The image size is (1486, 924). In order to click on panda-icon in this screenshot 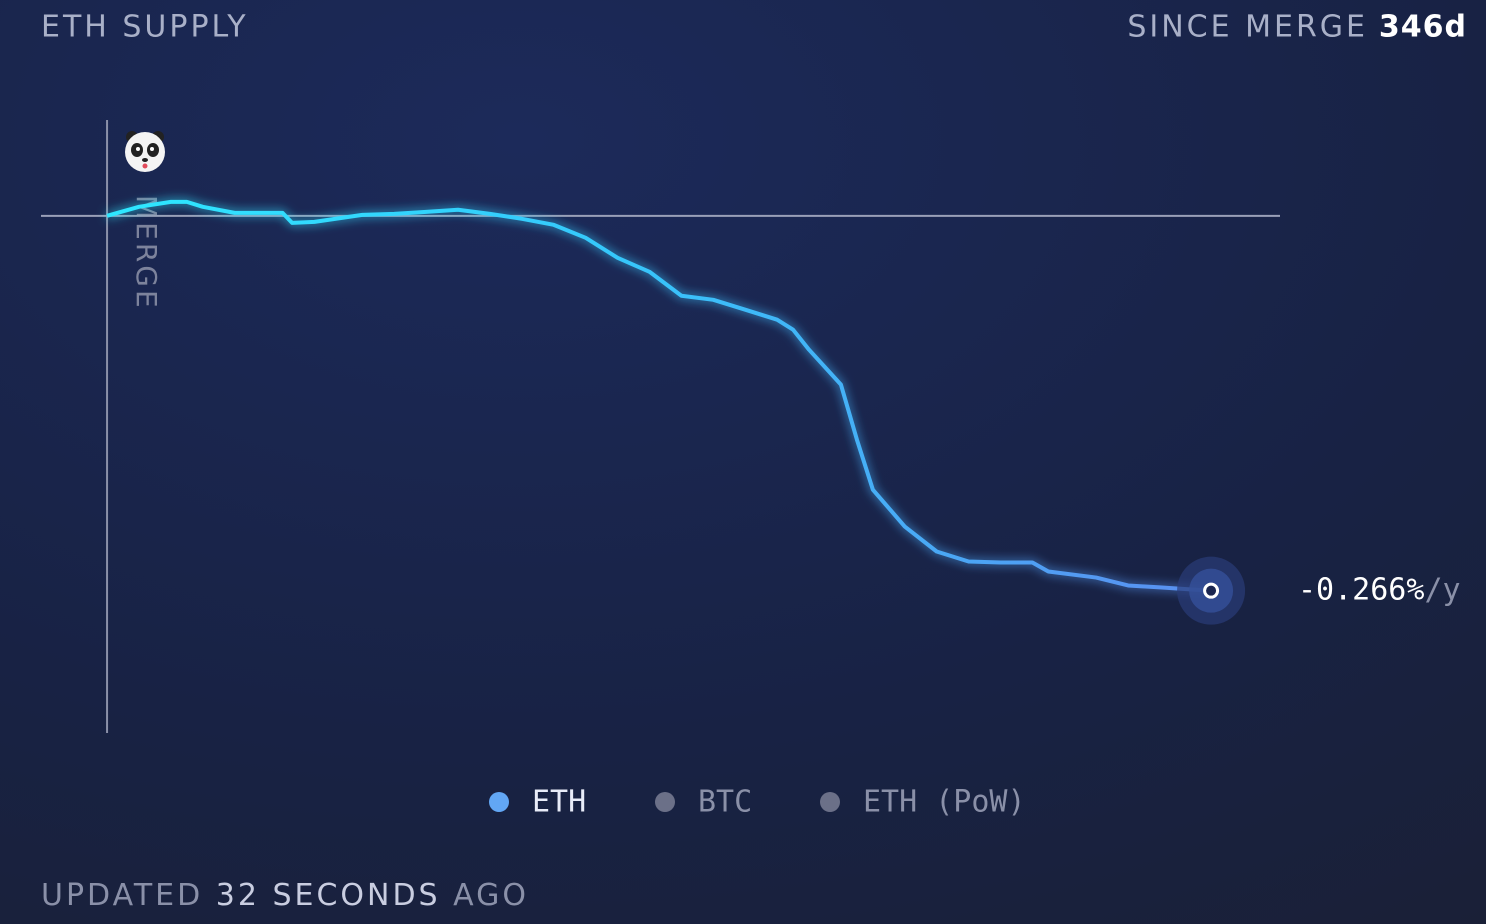, I will do `click(145, 151)`.